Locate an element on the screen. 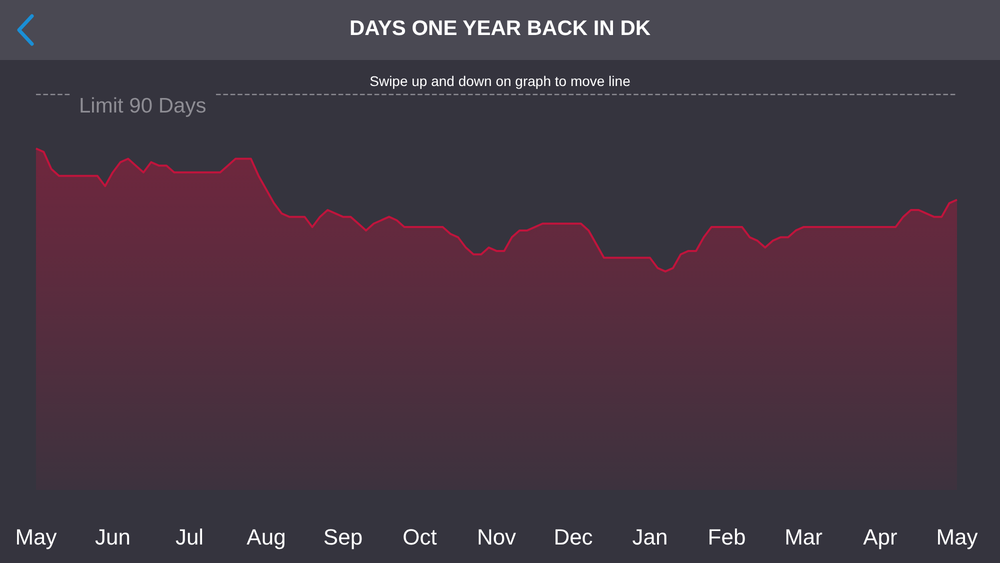 This screenshot has height=563, width=1000. x-tick-label: Sep is located at coordinates (343, 537).